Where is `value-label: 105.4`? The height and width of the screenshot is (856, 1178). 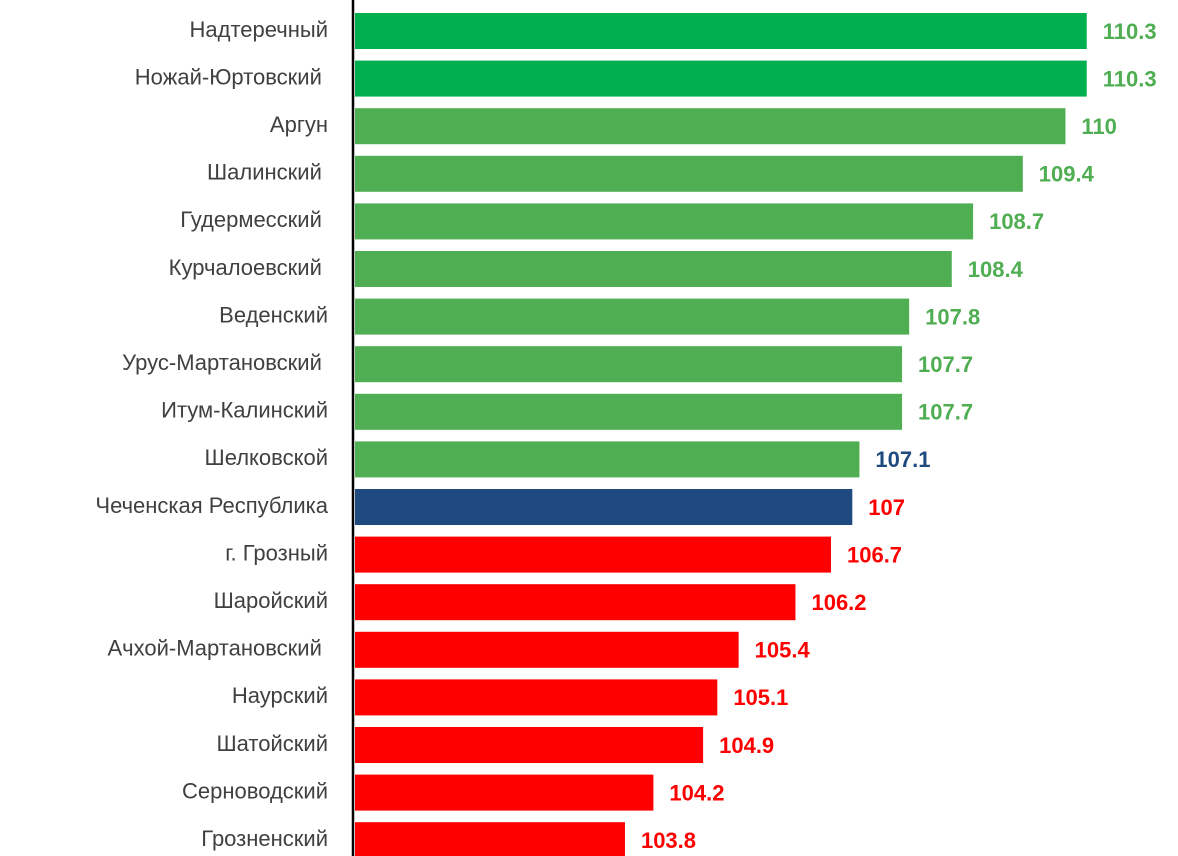 value-label: 105.4 is located at coordinates (783, 650).